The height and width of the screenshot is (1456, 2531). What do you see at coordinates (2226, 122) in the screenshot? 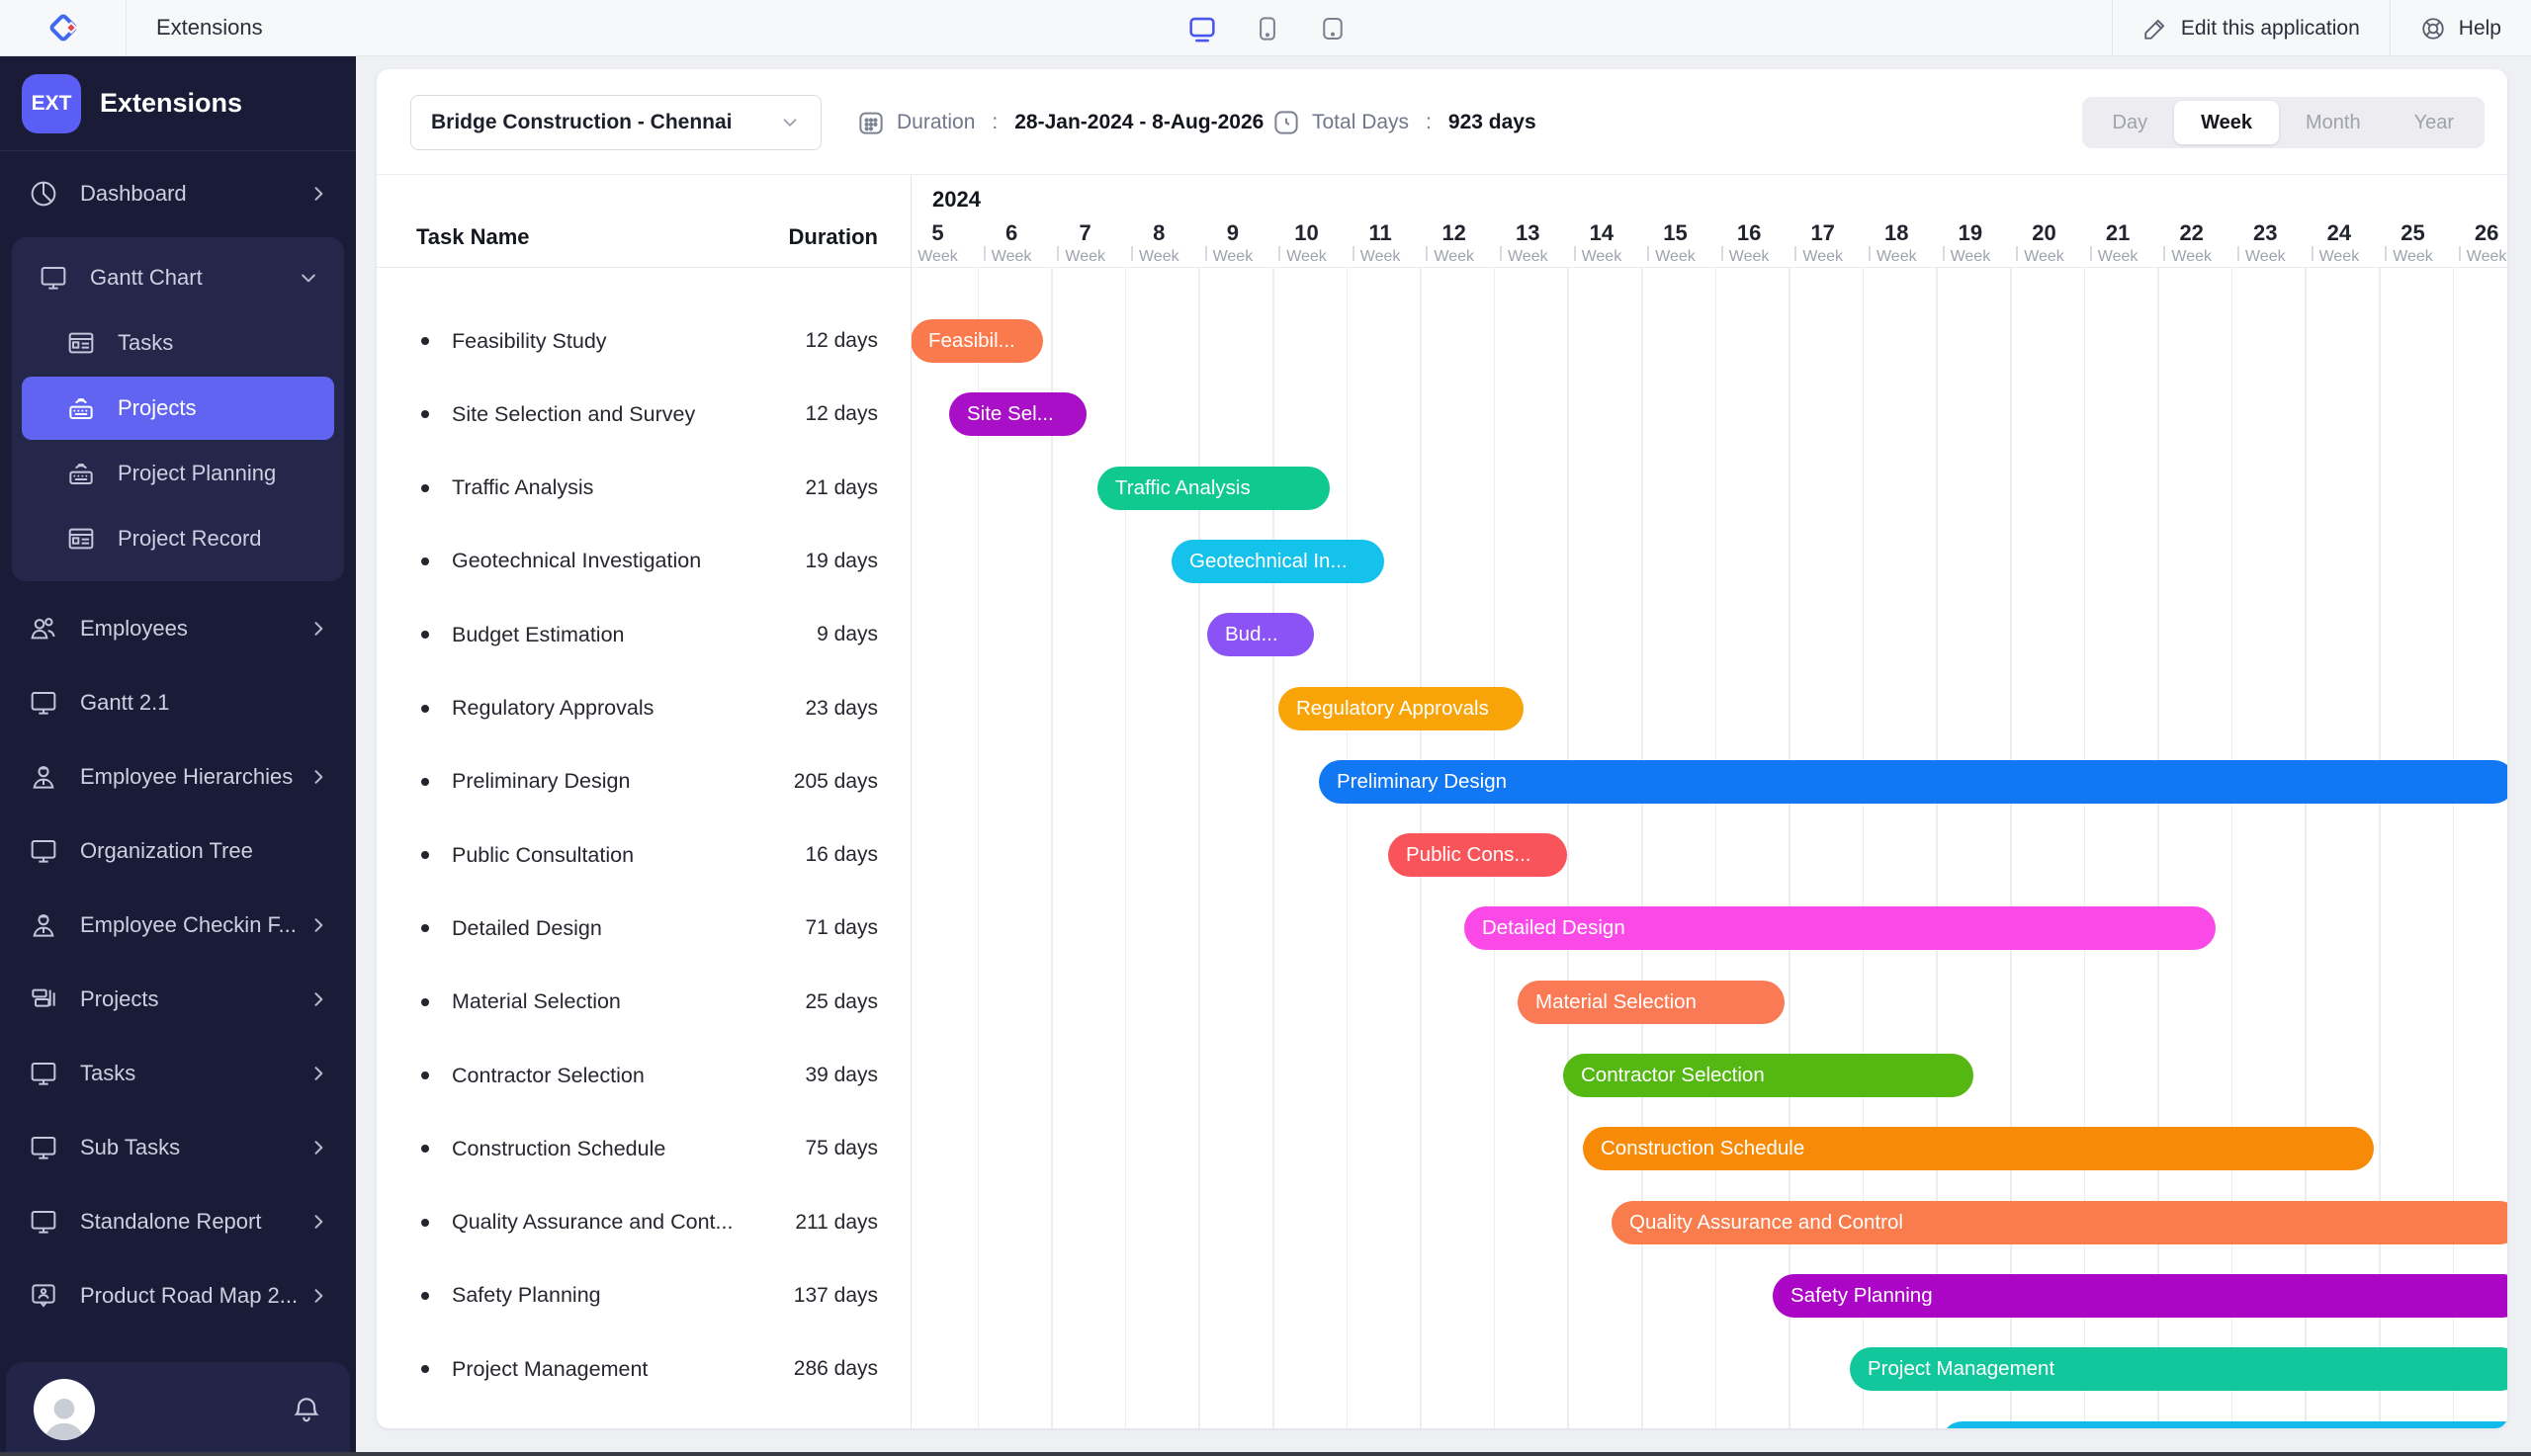
I see `view-week-button: Week` at bounding box center [2226, 122].